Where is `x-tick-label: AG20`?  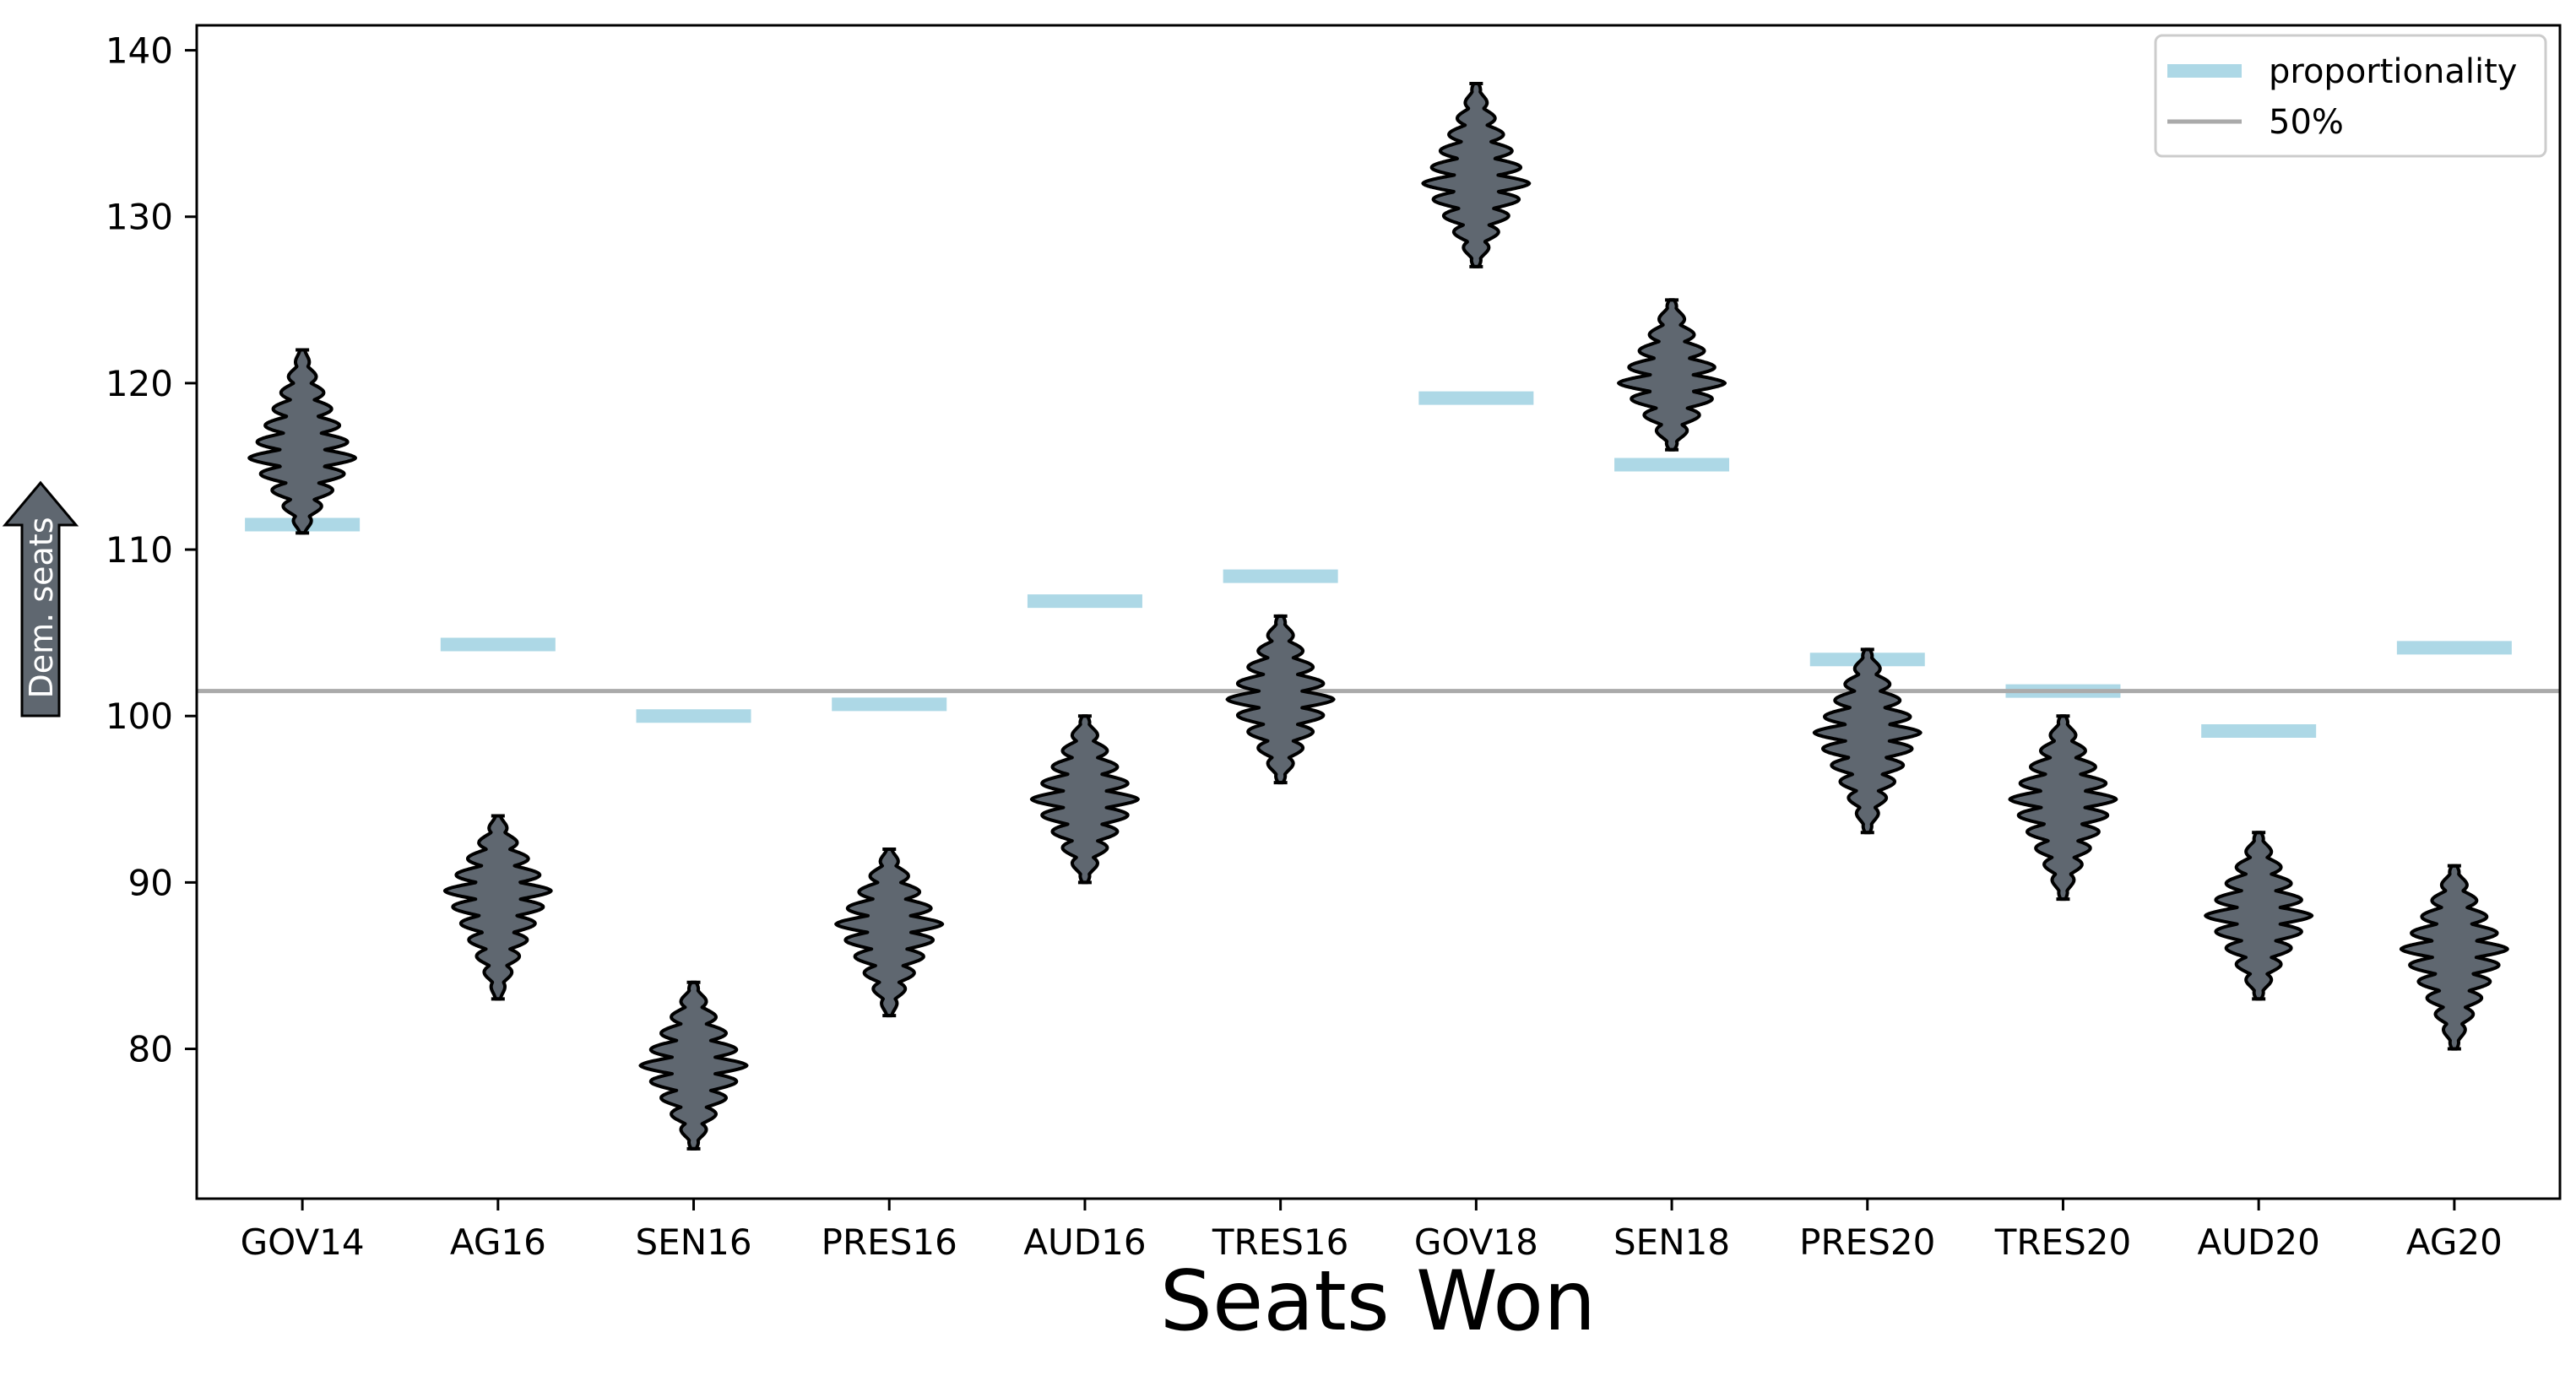
x-tick-label: AG20 is located at coordinates (2455, 1242).